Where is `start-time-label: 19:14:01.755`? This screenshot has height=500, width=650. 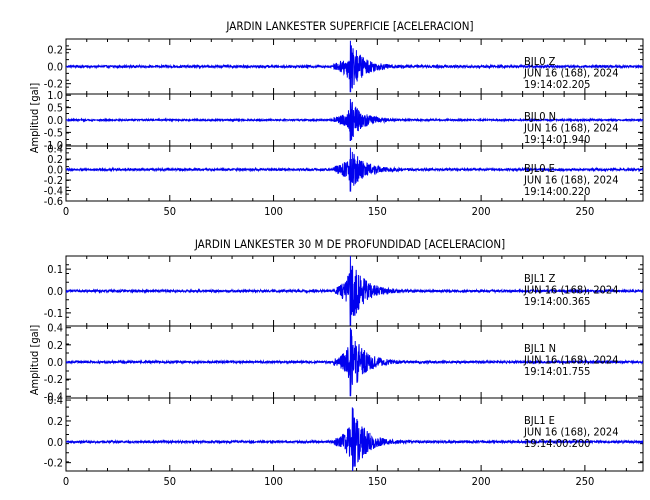
start-time-label: 19:14:01.755 is located at coordinates (557, 371).